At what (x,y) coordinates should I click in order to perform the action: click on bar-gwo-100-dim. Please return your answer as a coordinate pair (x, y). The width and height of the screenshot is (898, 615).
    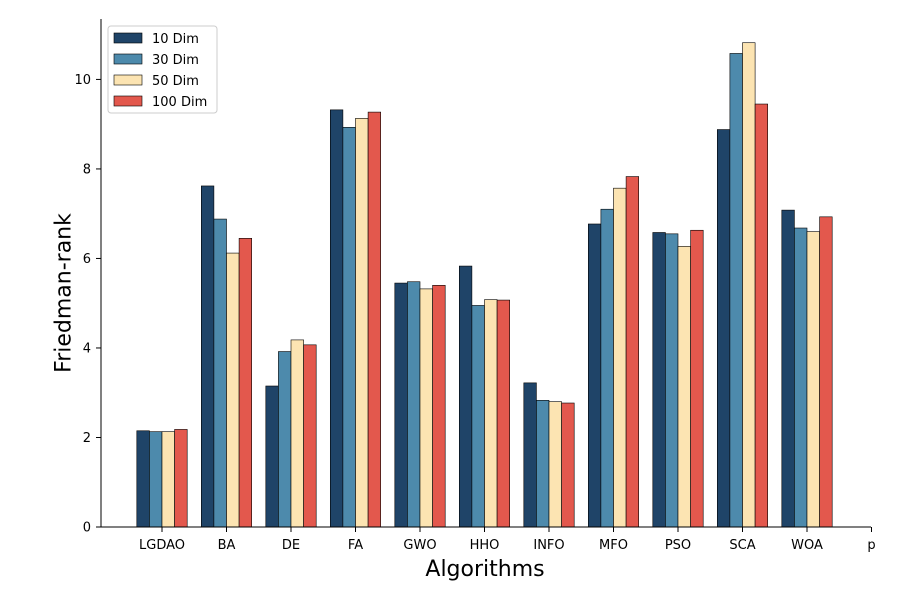
    Looking at the image, I should click on (439, 406).